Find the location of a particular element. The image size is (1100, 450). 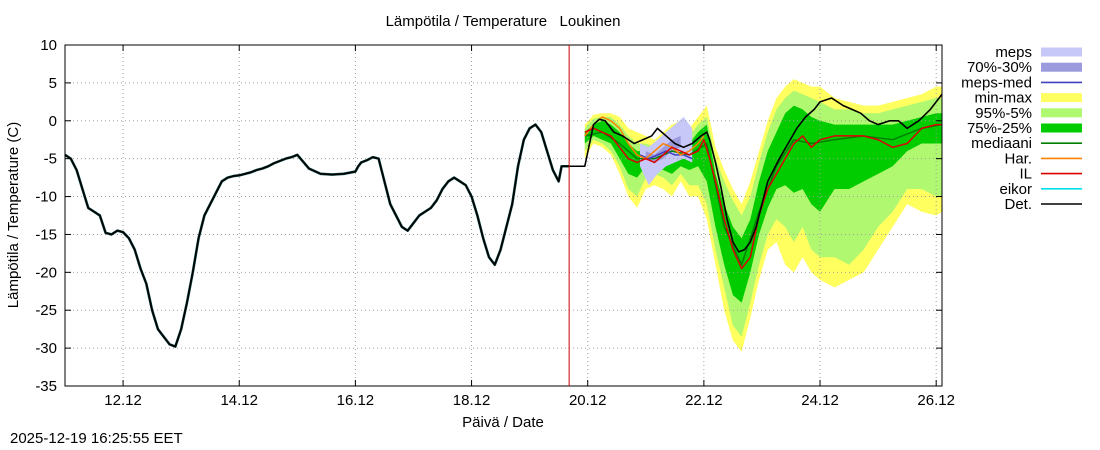

legend-label-min-max: min-max is located at coordinates (1003, 98).